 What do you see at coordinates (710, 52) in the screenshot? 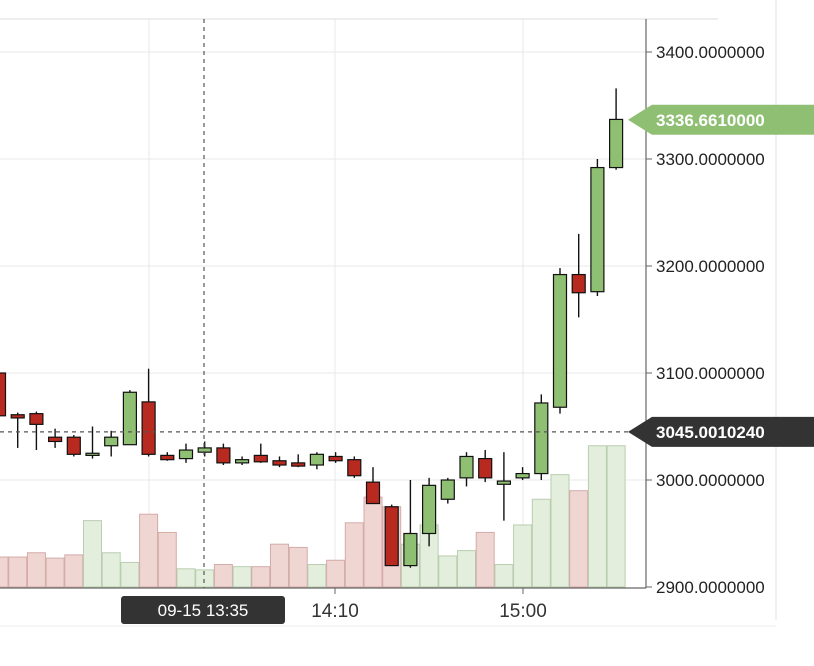
I see `y-tick-label: 3400.0000000` at bounding box center [710, 52].